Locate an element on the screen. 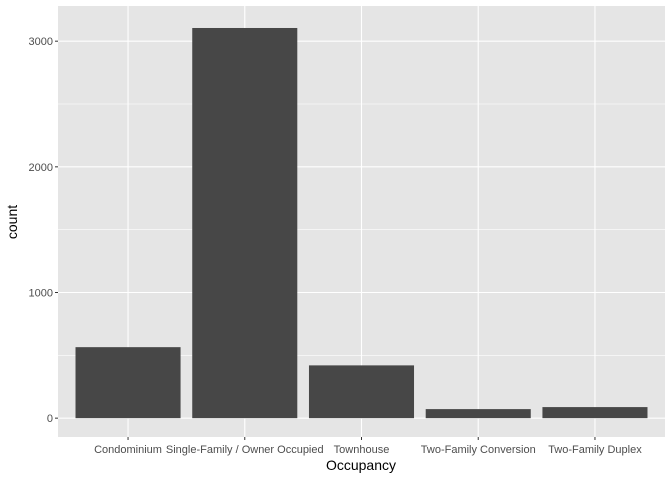  y-tick-label: 0 is located at coordinates (50, 419).